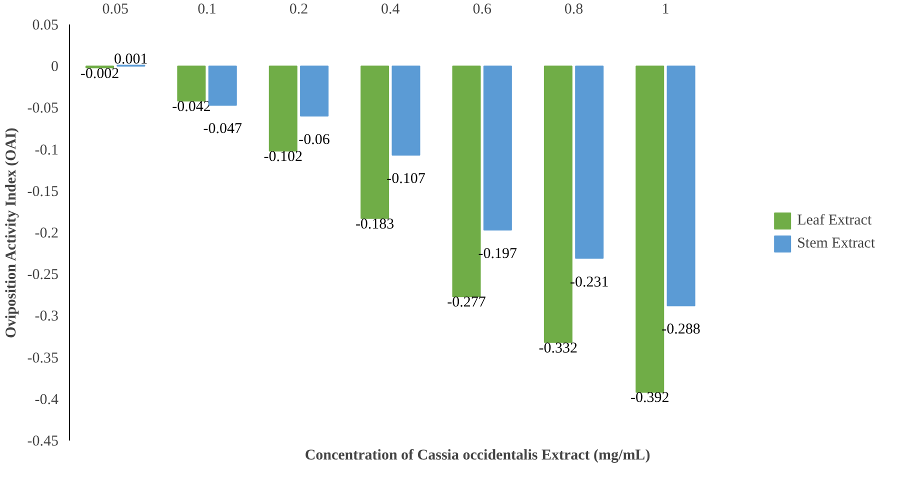 This screenshot has width=901, height=493. Describe the element at coordinates (131, 59) in the screenshot. I see `data-label: 0.001` at that location.